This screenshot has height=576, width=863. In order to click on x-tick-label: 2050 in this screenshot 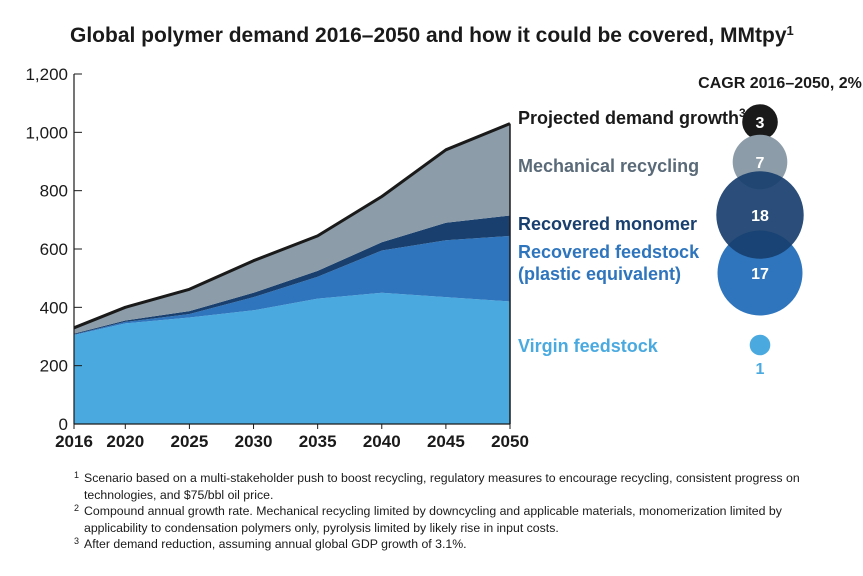, I will do `click(510, 441)`.